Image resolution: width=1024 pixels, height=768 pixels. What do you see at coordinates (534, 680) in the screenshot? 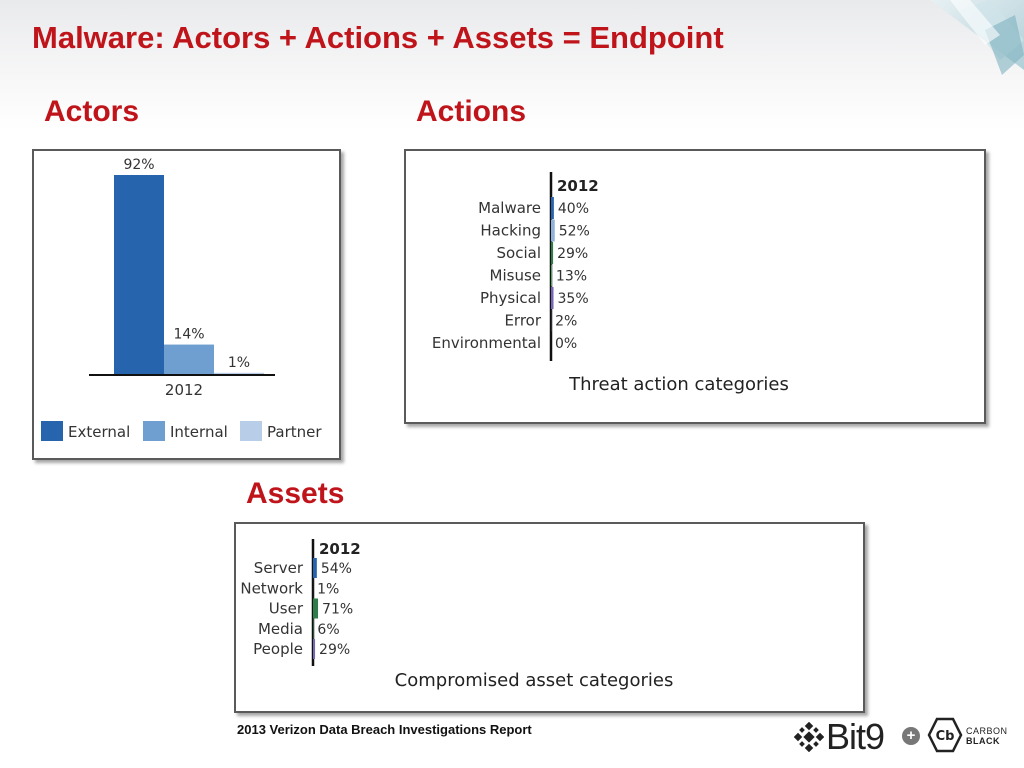
I see `assets-chart-title: Compromised asset categories` at bounding box center [534, 680].